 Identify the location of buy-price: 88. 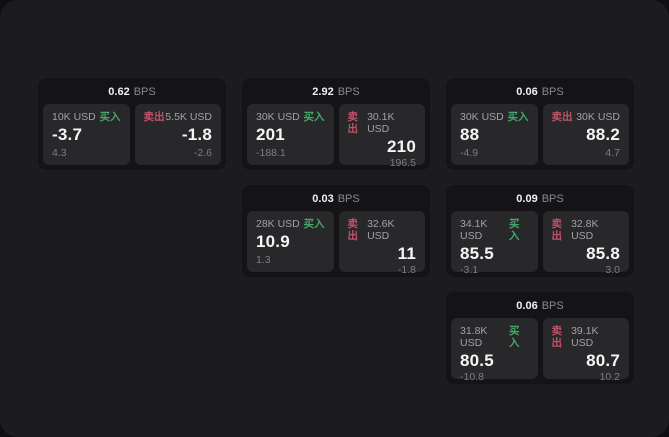
(470, 134).